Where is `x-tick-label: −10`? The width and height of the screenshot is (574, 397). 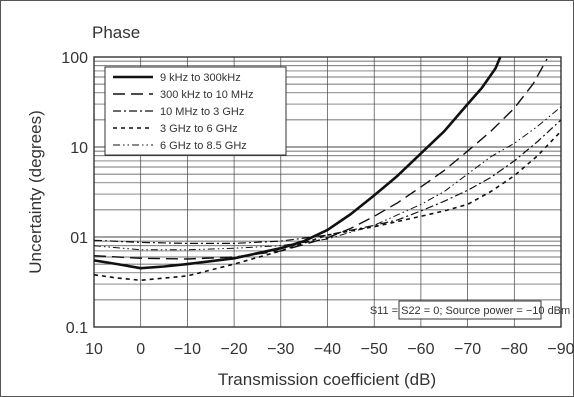
x-tick-label: −10 is located at coordinates (187, 349).